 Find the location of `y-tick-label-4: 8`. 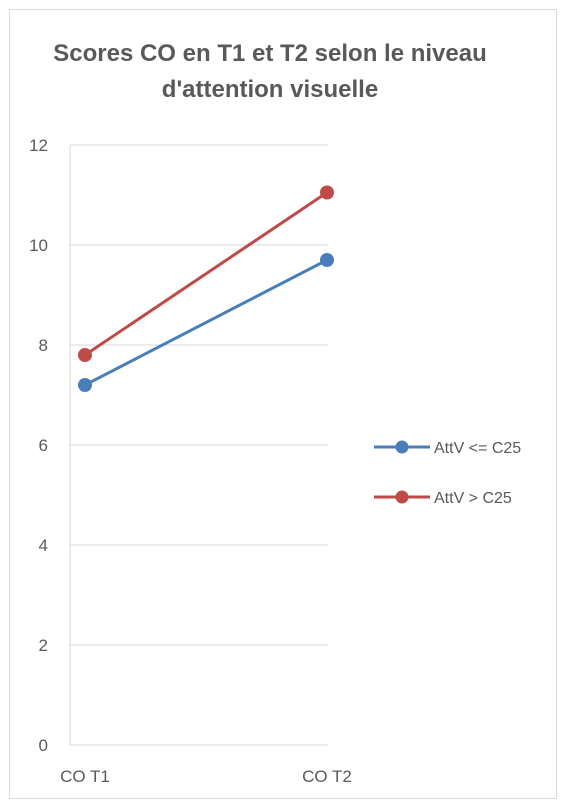

y-tick-label-4: 8 is located at coordinates (43, 345).